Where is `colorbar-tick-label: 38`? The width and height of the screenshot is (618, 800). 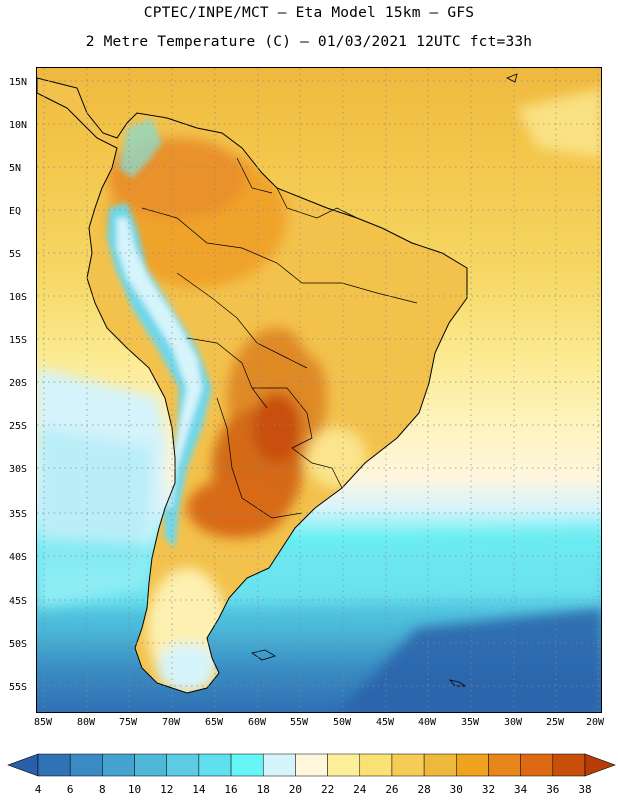 colorbar-tick-label: 38 is located at coordinates (585, 789).